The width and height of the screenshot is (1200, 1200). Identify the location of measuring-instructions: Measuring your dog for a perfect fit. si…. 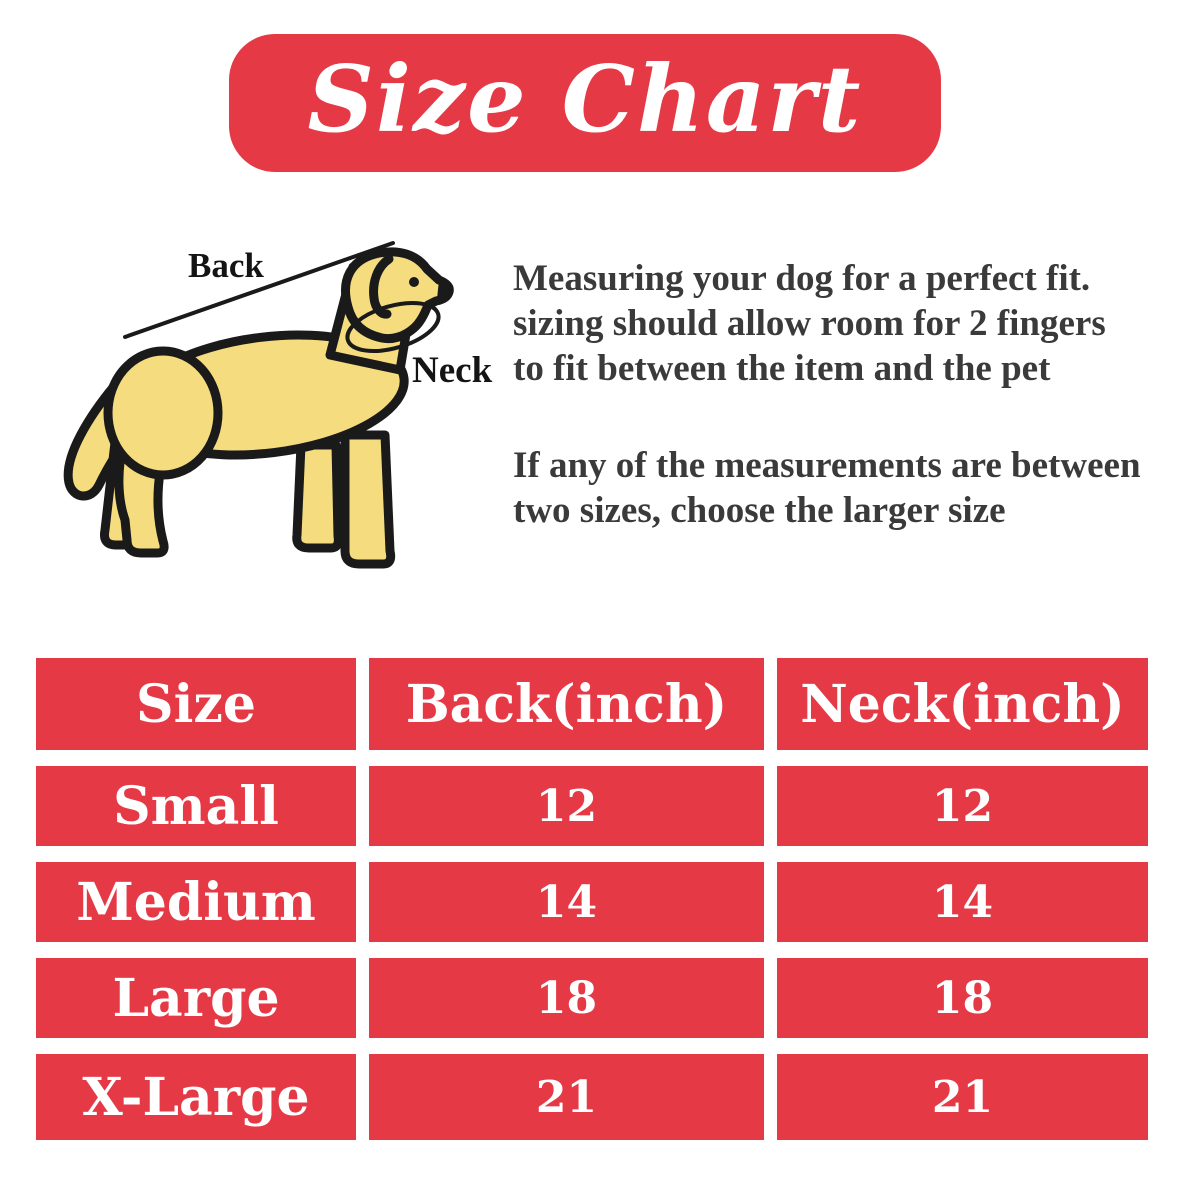
(809, 323).